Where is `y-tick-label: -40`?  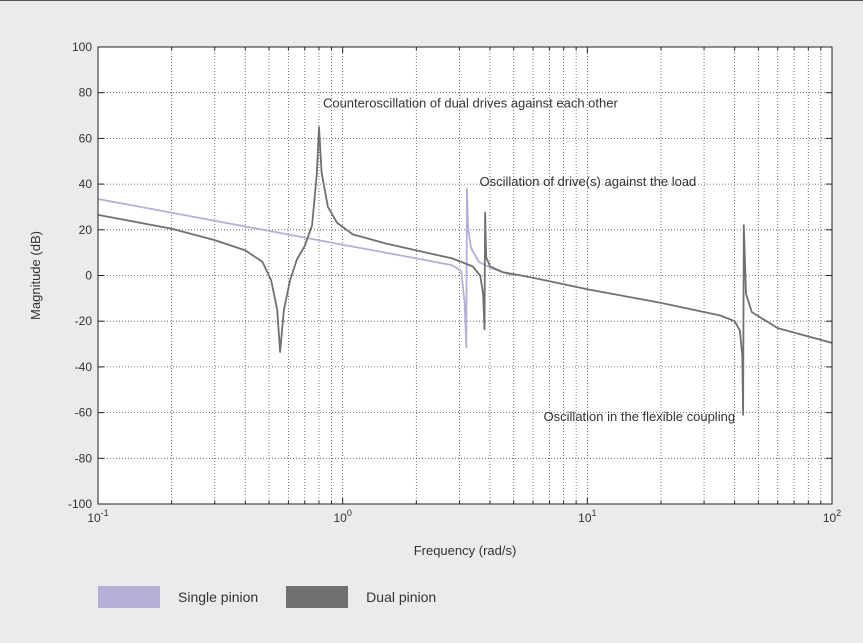
y-tick-label: -40 is located at coordinates (84, 367).